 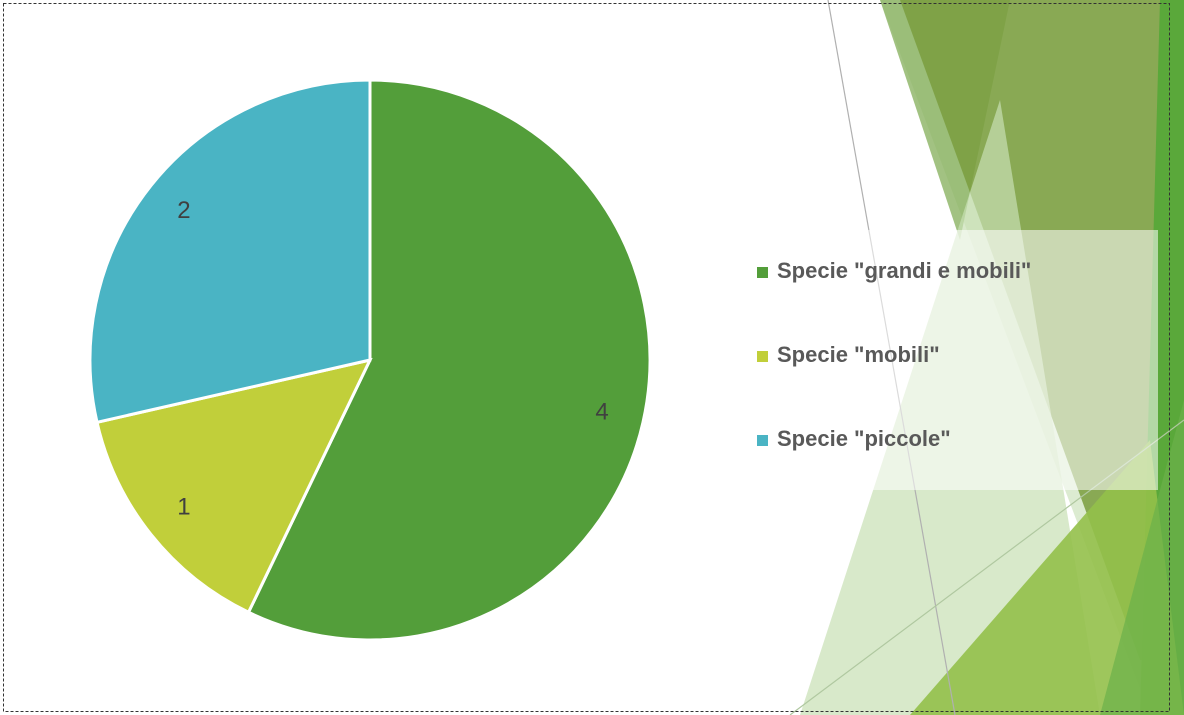 What do you see at coordinates (858, 354) in the screenshot?
I see `legend-label: Specie "mobili"` at bounding box center [858, 354].